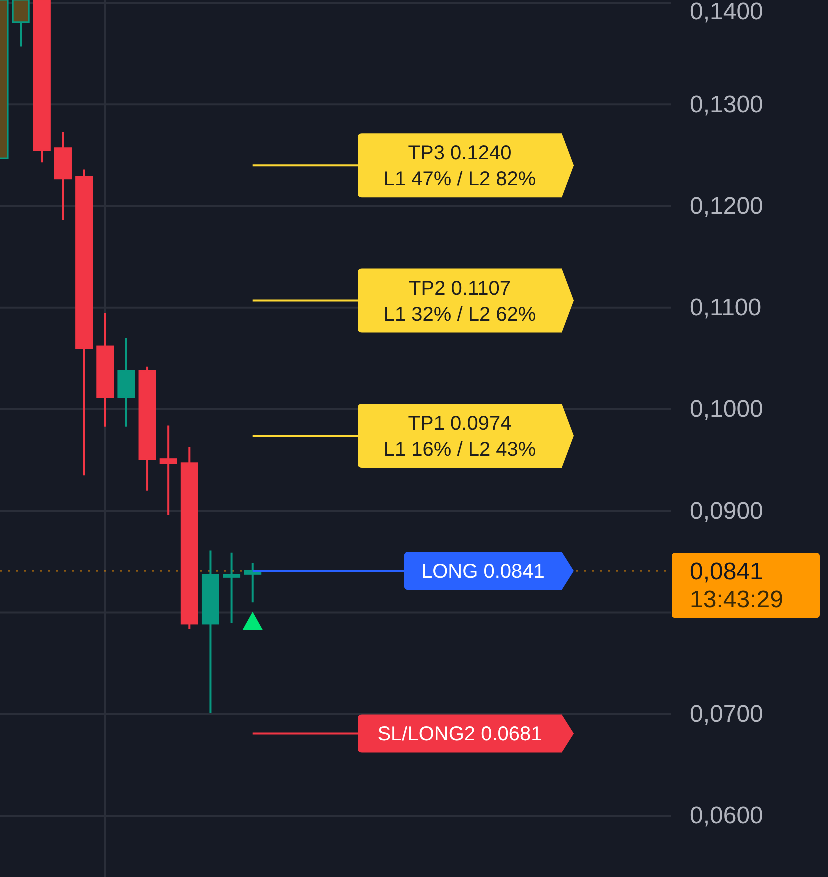 The image size is (828, 877). Describe the element at coordinates (727, 511) in the screenshot. I see `y-tick-label: 0,0900` at that location.